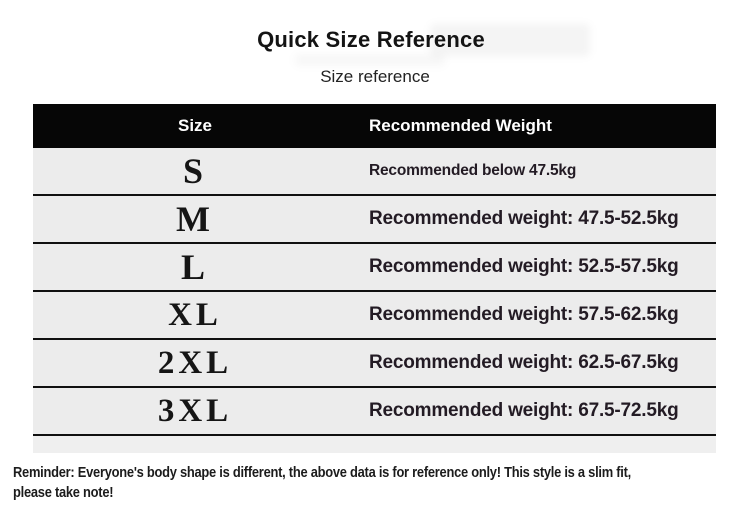  I want to click on table-row: 2XL Recommended weight: 62.5-67.5kg, so click(374, 364).